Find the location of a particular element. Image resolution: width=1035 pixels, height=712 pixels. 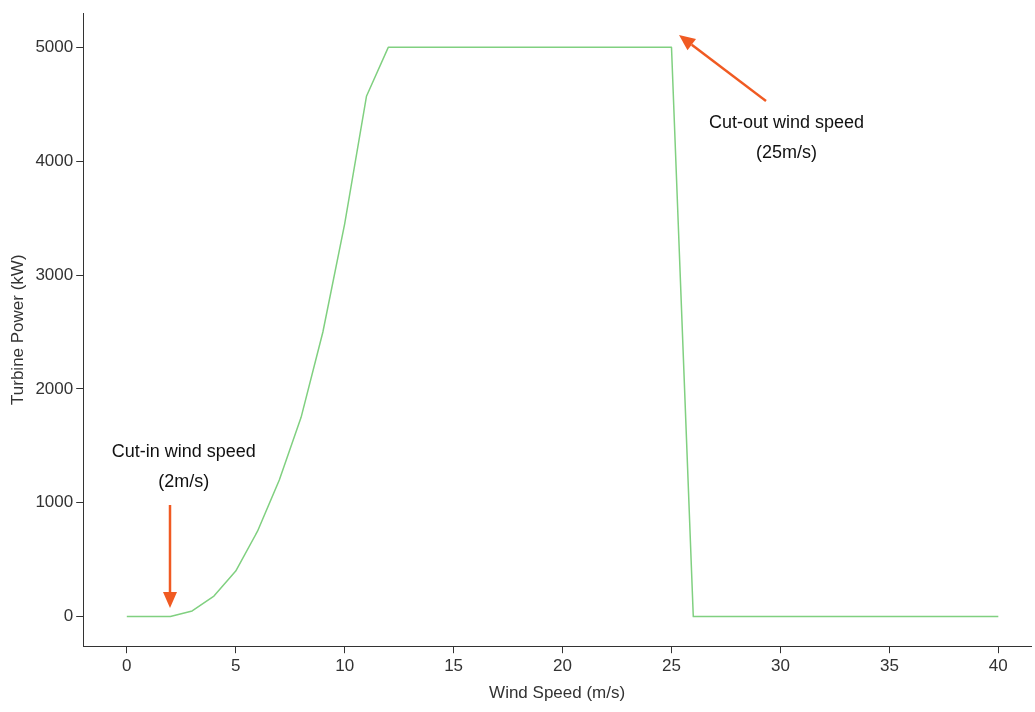

y-tick-label: 2000 is located at coordinates (54, 388).